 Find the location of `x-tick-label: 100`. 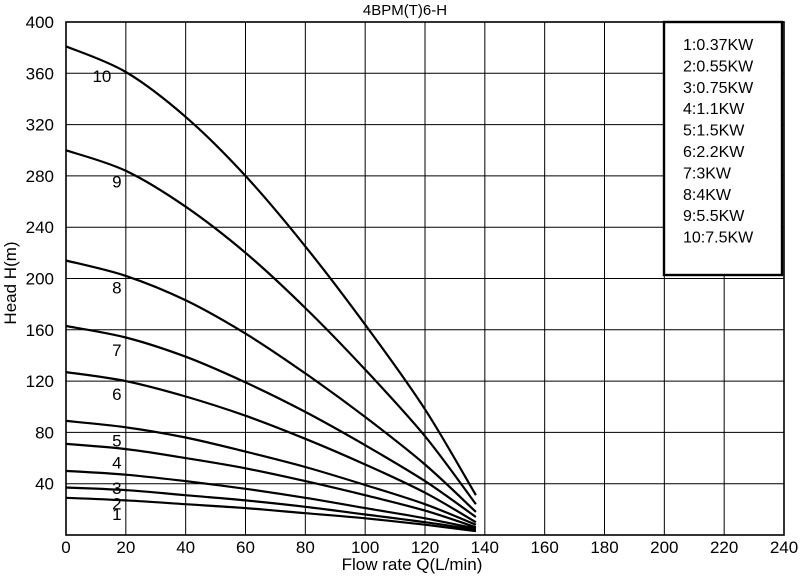

x-tick-label: 100 is located at coordinates (365, 547).